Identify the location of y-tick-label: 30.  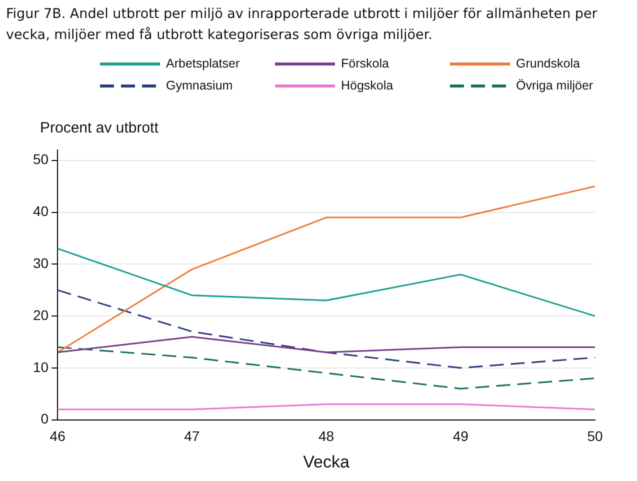
(40, 263).